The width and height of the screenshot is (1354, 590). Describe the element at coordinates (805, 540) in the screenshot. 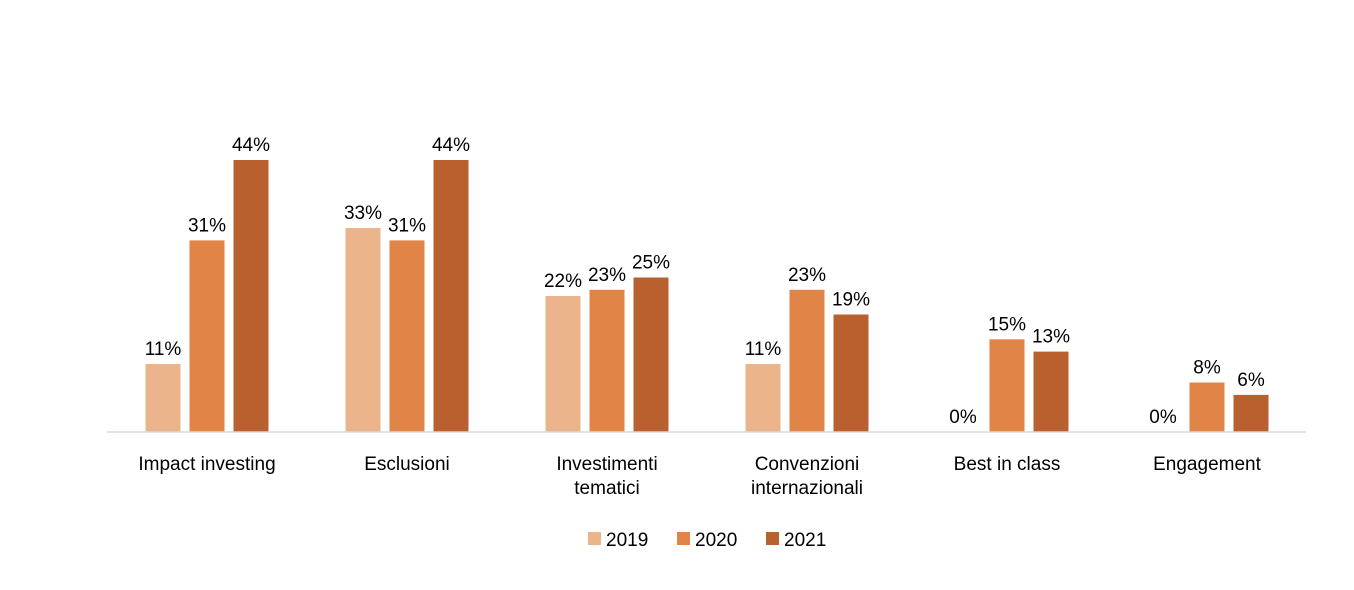

I see `legend-label-2021: 2021` at that location.